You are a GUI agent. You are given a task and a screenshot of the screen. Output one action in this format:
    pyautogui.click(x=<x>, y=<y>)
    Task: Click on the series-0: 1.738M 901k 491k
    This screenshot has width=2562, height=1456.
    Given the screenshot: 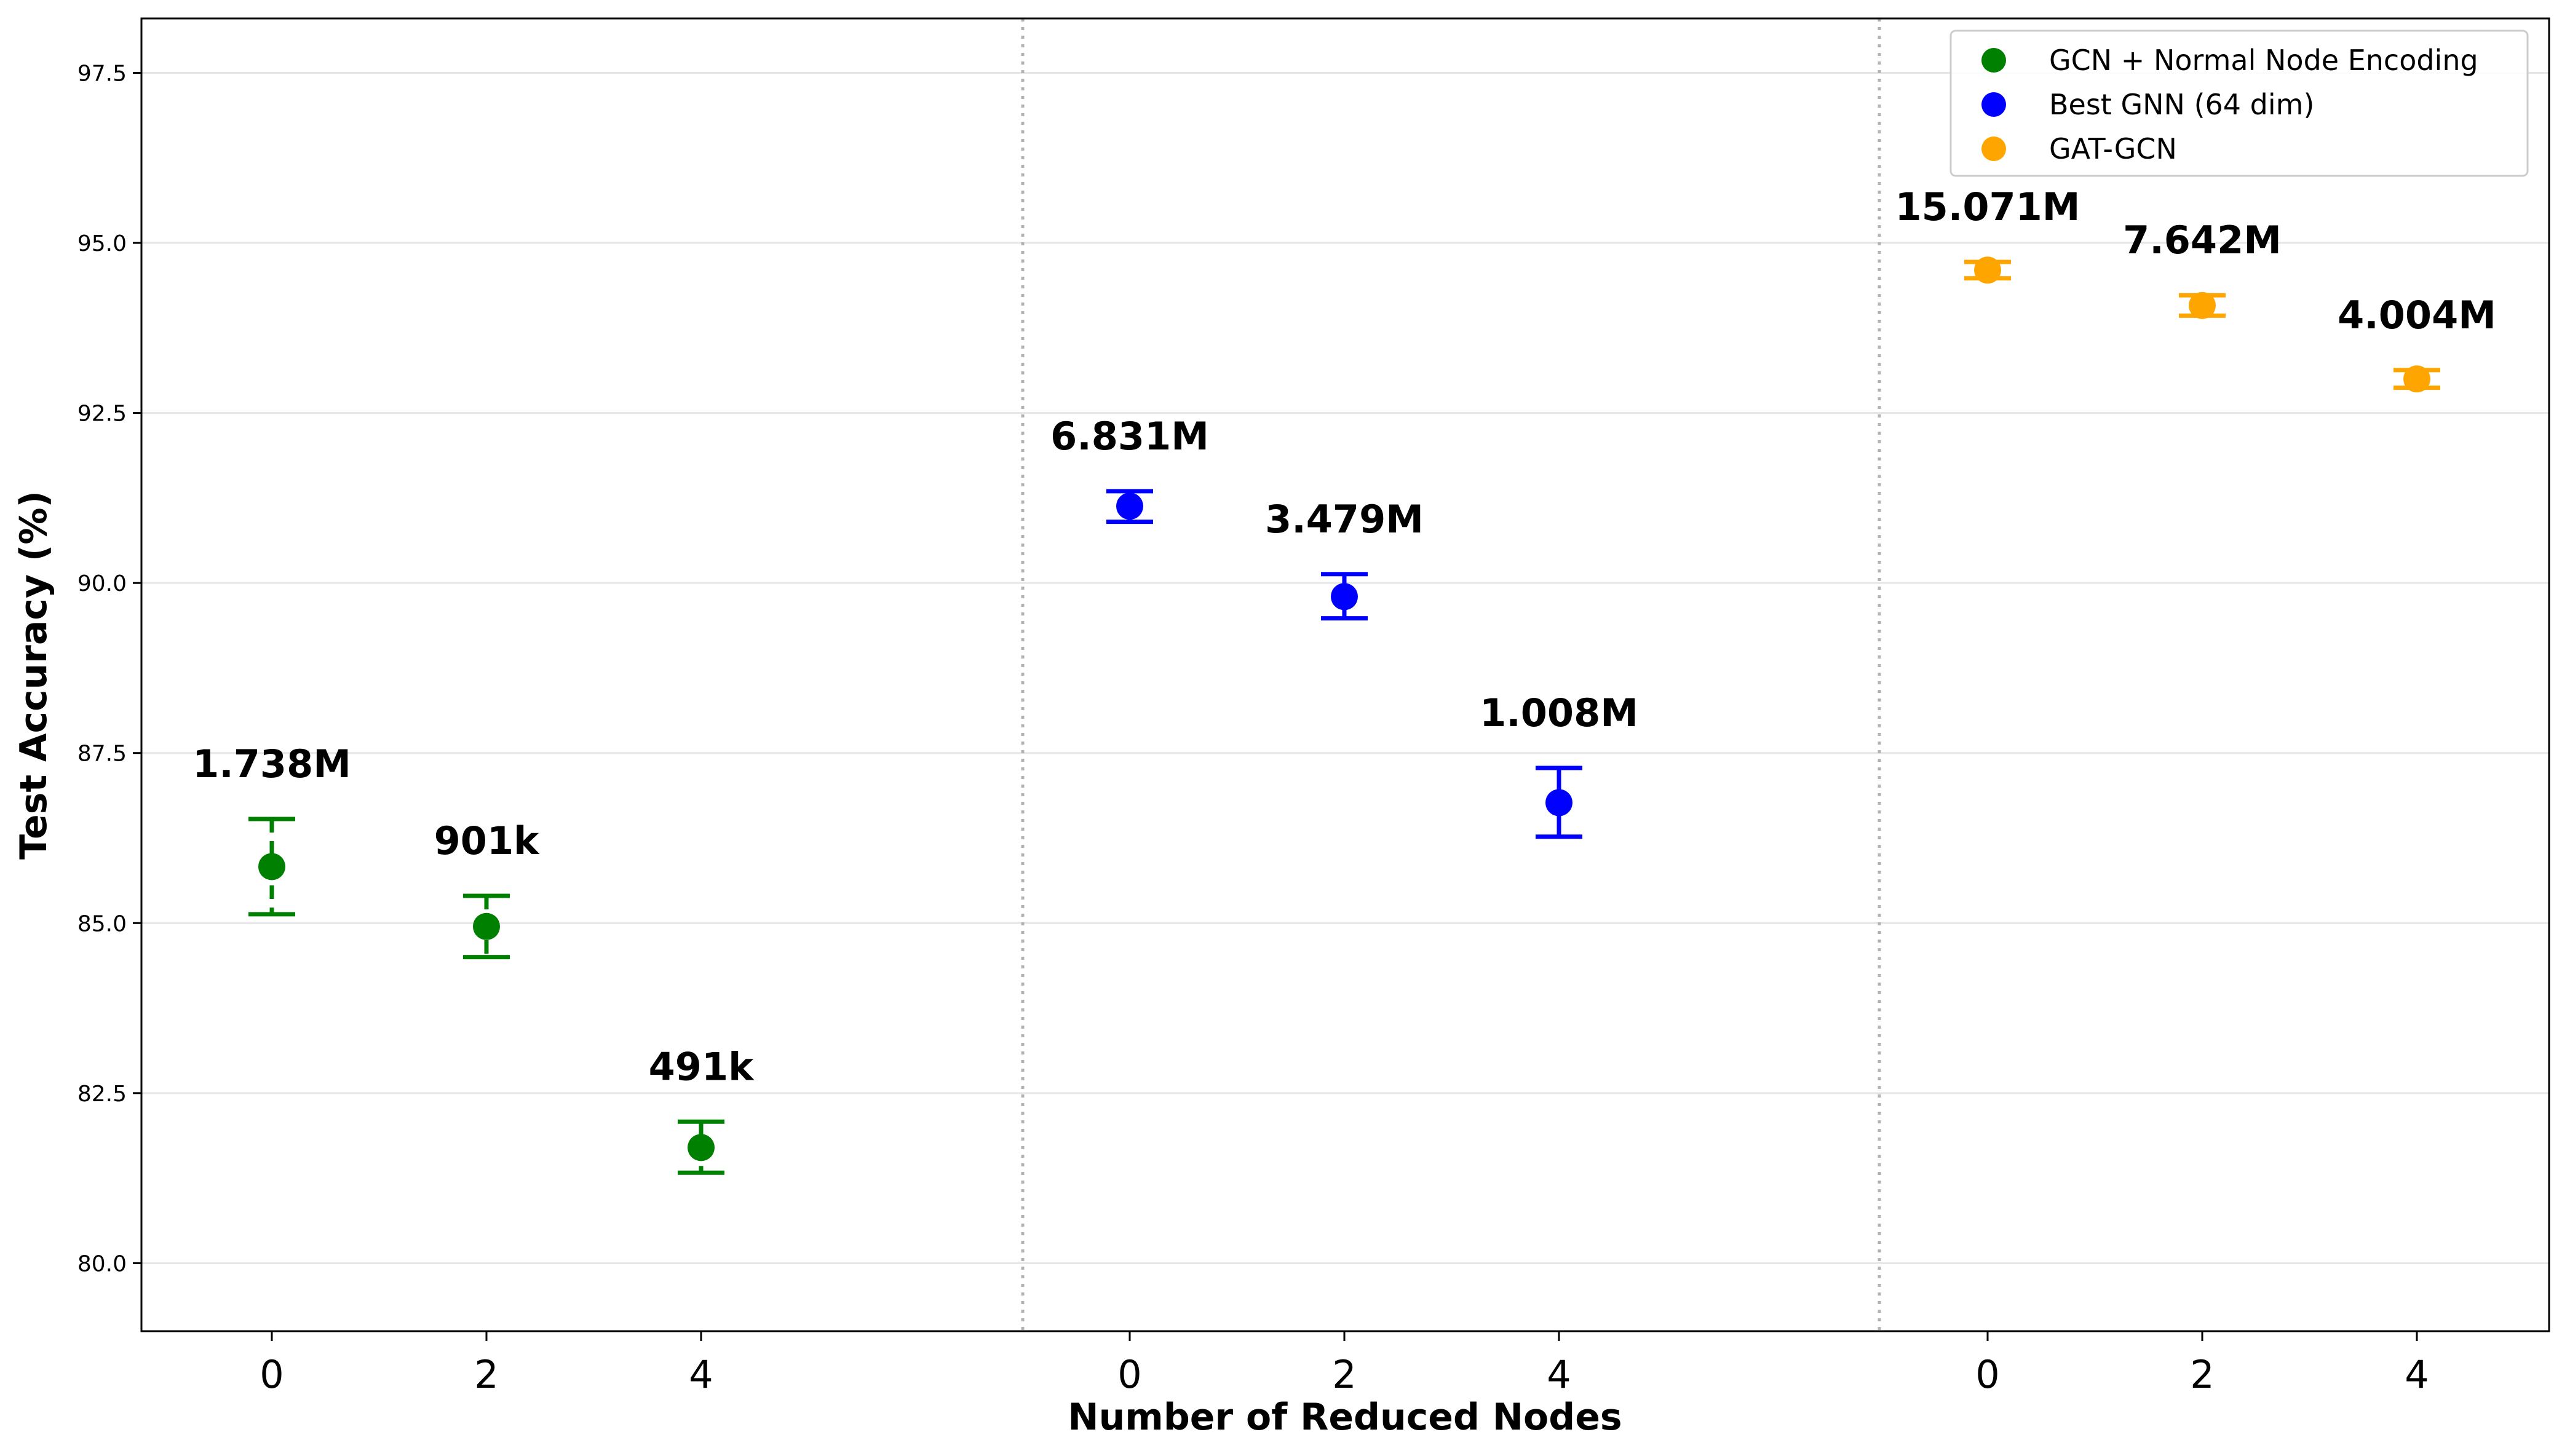 What is the action you would take?
    pyautogui.click(x=473, y=958)
    